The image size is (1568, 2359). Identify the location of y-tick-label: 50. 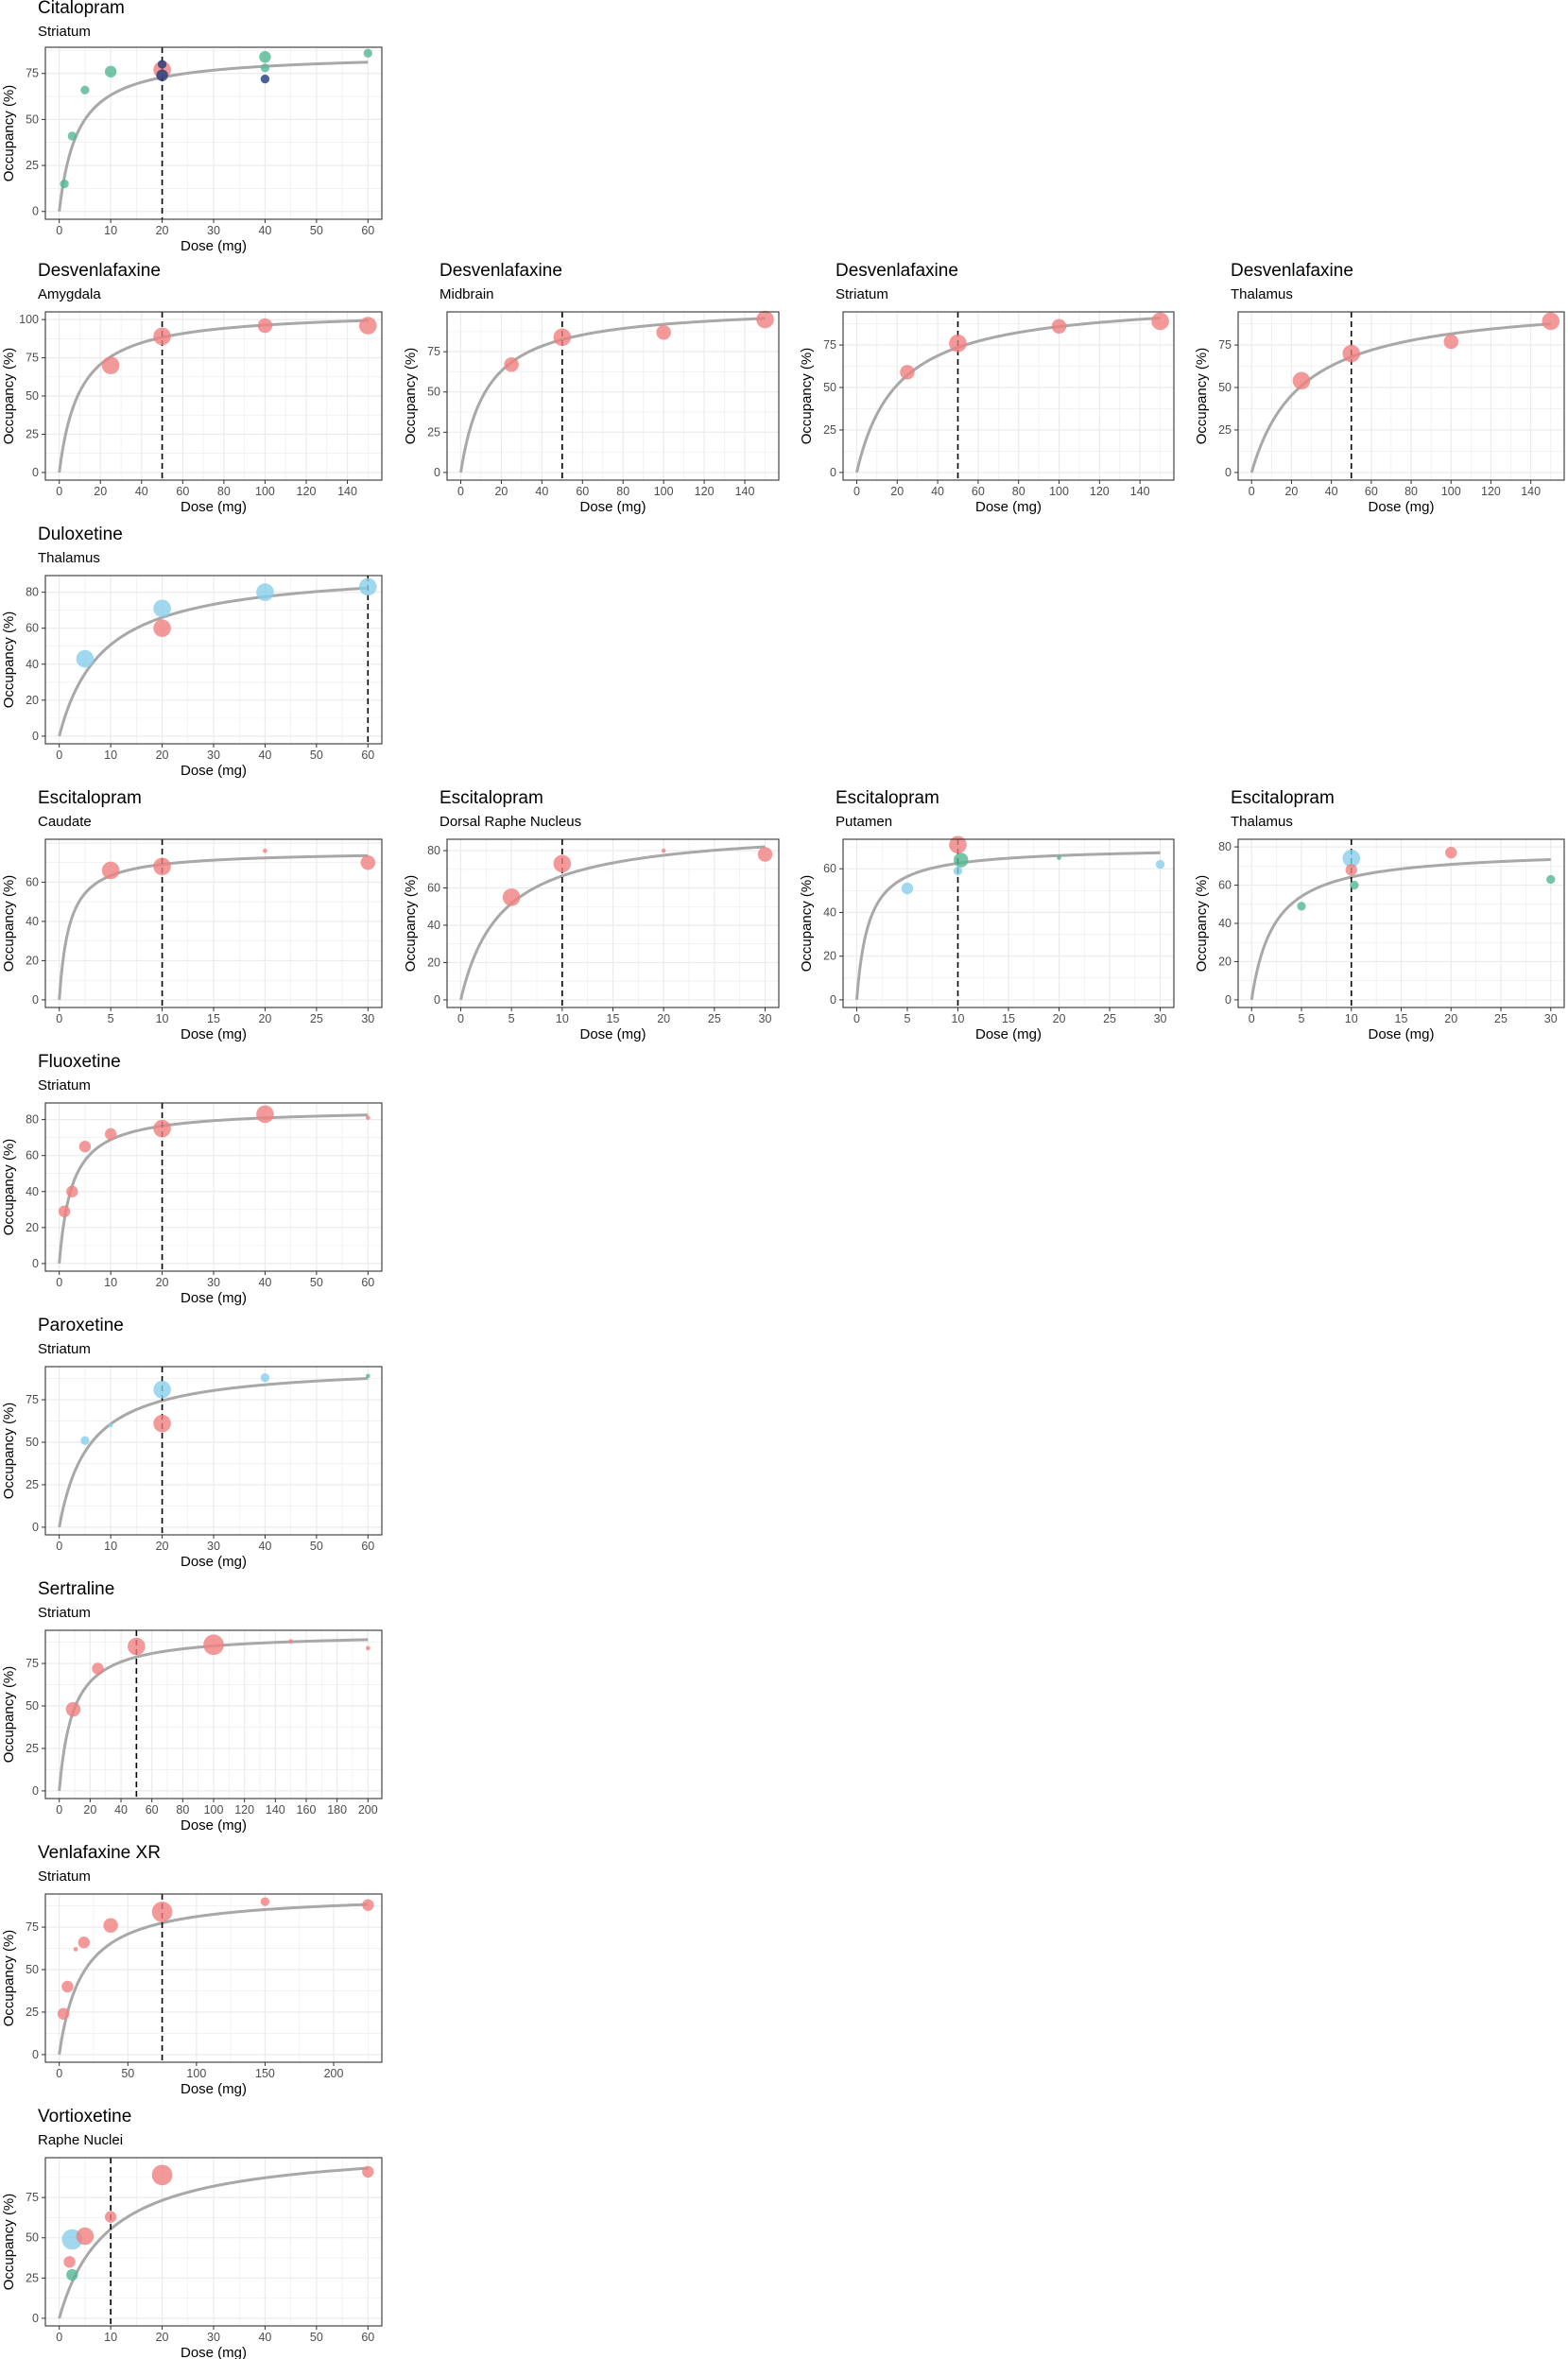
(32, 1706).